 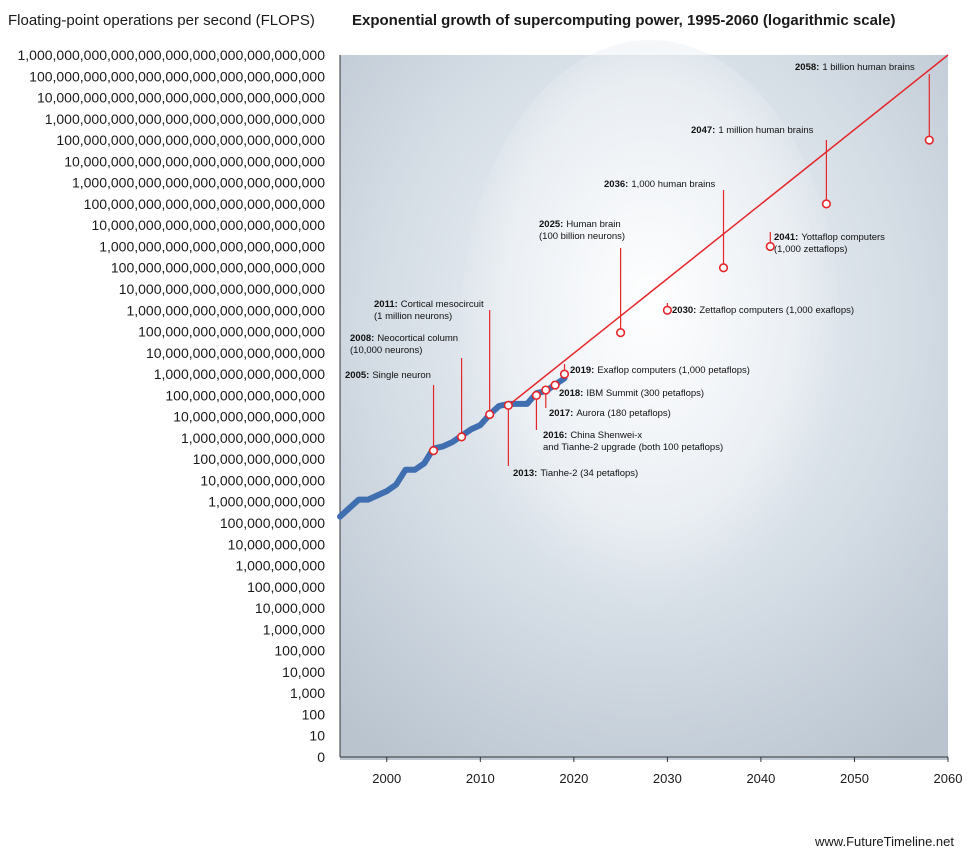 I want to click on milestone-label: 2058: 1 billion human brains, so click(x=855, y=67).